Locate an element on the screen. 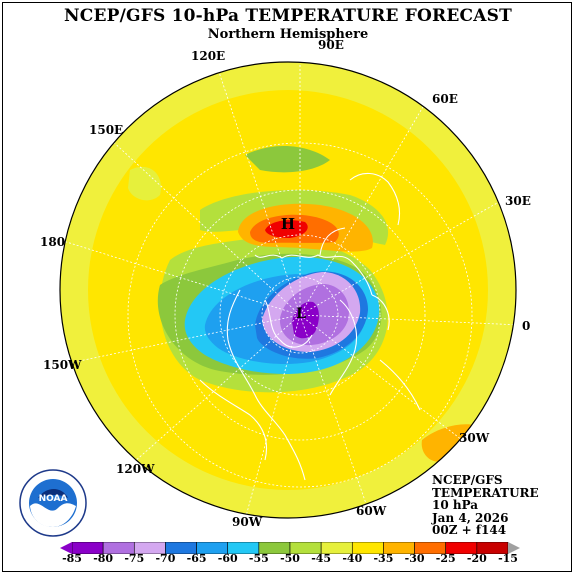 This screenshot has height=576, width=576. low-marker: L is located at coordinates (301, 314).